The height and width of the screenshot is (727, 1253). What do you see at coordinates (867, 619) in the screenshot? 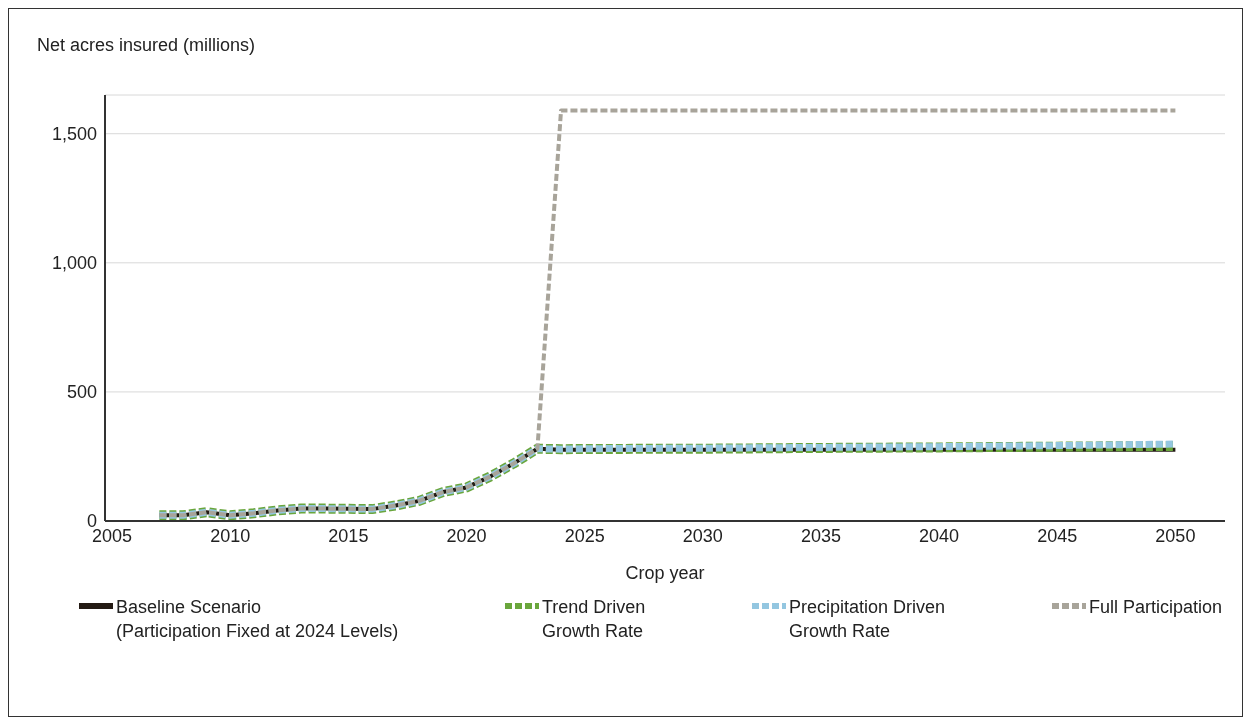
I see `legend-label: Precipitation Driven Growth Rate` at bounding box center [867, 619].